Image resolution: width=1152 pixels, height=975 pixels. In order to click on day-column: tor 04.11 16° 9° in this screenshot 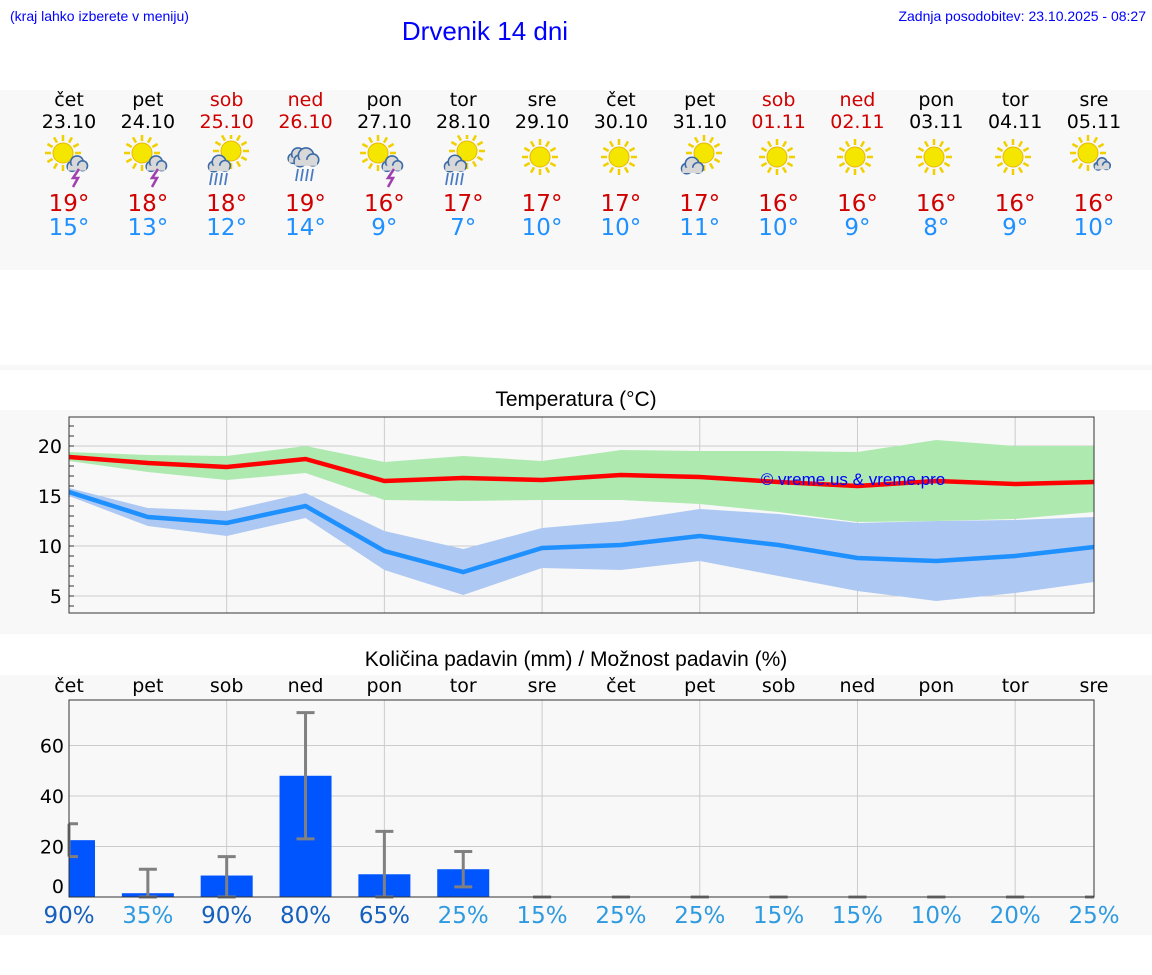, I will do `click(1015, 165)`.